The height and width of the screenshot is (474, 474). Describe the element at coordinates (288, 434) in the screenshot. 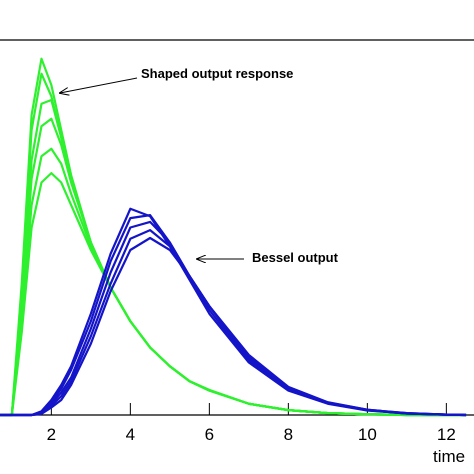

I see `x-tick-label: 8` at that location.